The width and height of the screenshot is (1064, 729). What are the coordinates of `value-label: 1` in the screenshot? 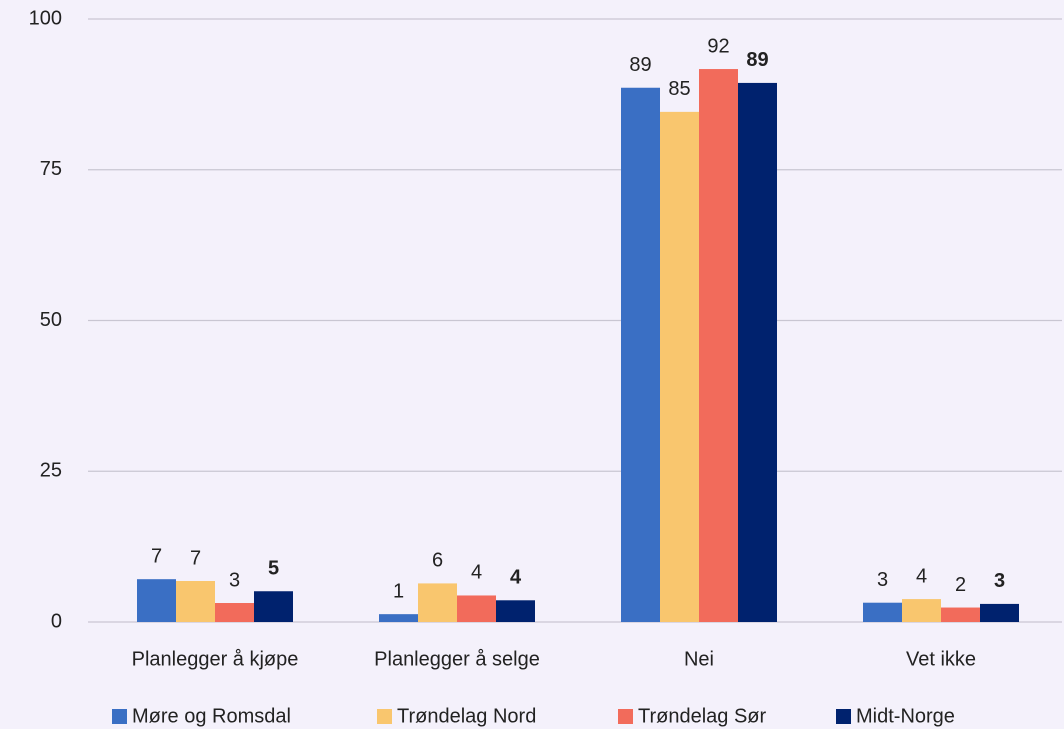 It's located at (398, 591).